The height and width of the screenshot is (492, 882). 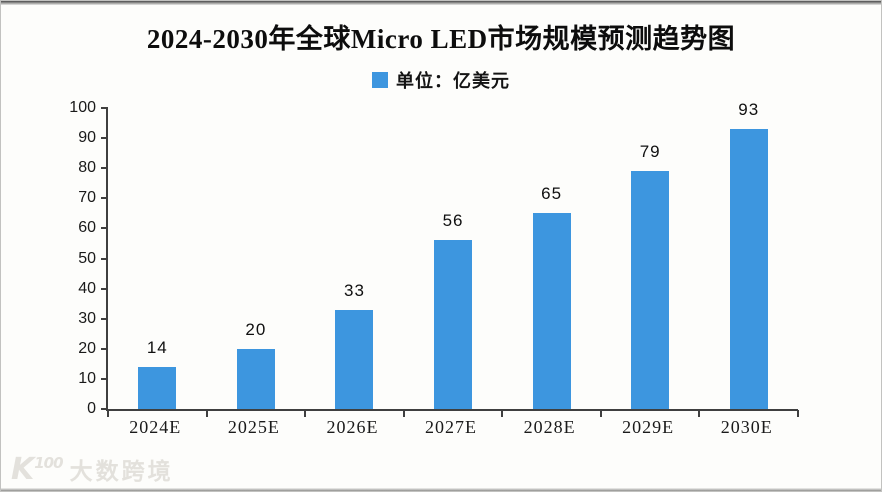 I want to click on x-tick-labels-row: 2024E 2025E 2026E 2027E 2028E 2029E 2030E, so click(x=451, y=427).